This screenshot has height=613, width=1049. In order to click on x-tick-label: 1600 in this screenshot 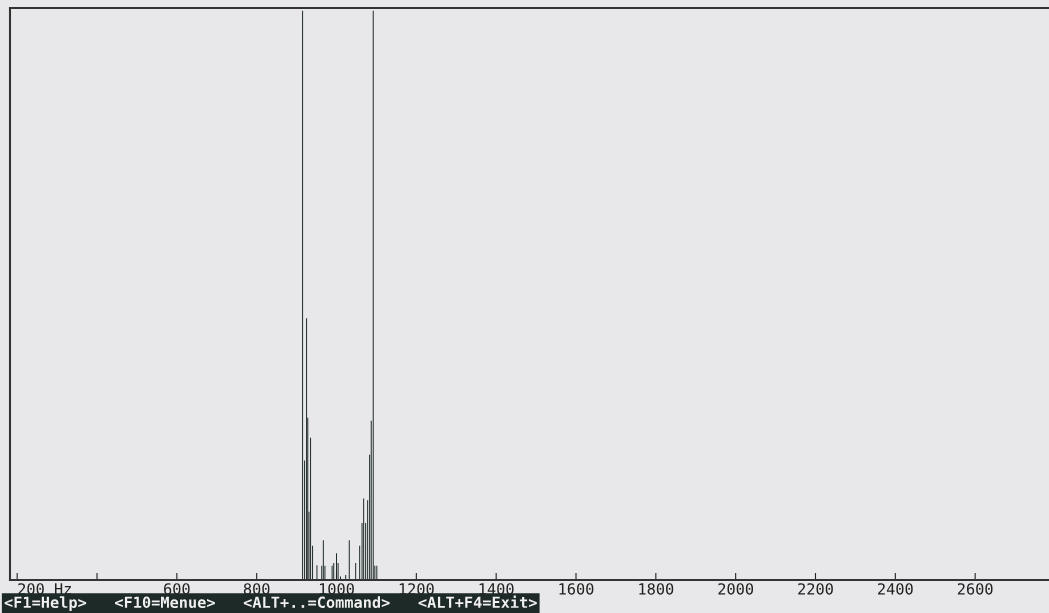, I will do `click(576, 589)`.